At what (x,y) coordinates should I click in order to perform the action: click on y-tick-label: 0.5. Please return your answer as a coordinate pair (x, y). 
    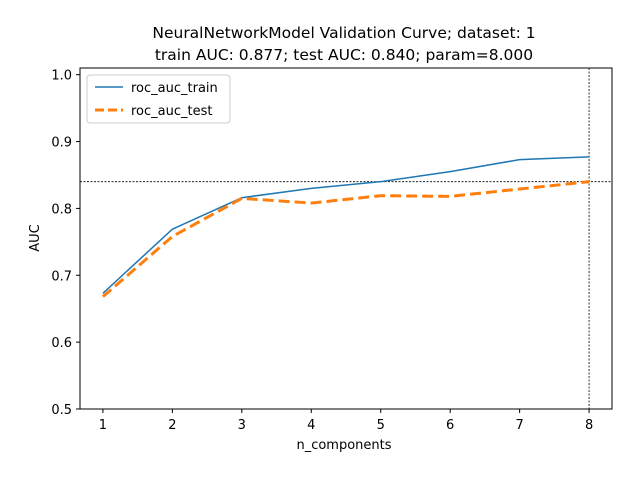
    Looking at the image, I should click on (61, 410).